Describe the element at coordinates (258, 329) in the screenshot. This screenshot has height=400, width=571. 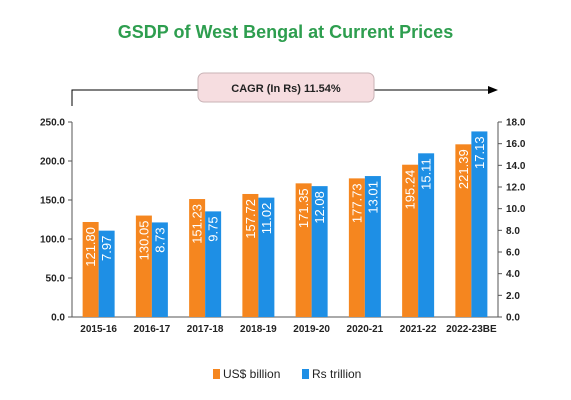
I see `x-tick-label: 2018-19` at that location.